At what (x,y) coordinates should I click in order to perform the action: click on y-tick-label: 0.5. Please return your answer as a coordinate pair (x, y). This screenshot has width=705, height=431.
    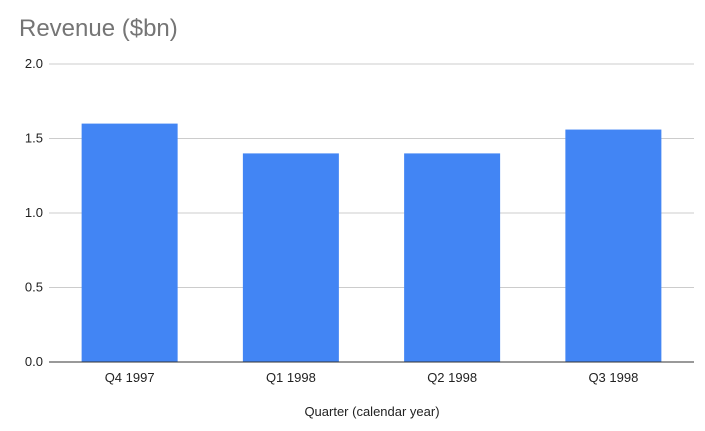
    Looking at the image, I should click on (34, 287).